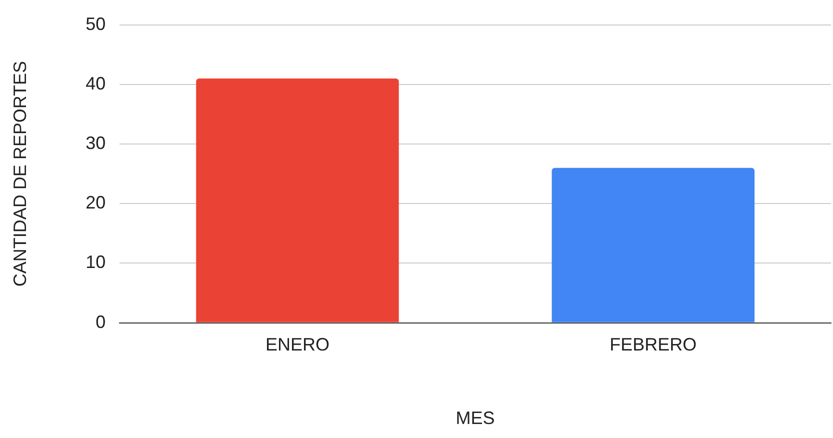 The height and width of the screenshot is (438, 833). I want to click on y-tick-label: 40, so click(96, 83).